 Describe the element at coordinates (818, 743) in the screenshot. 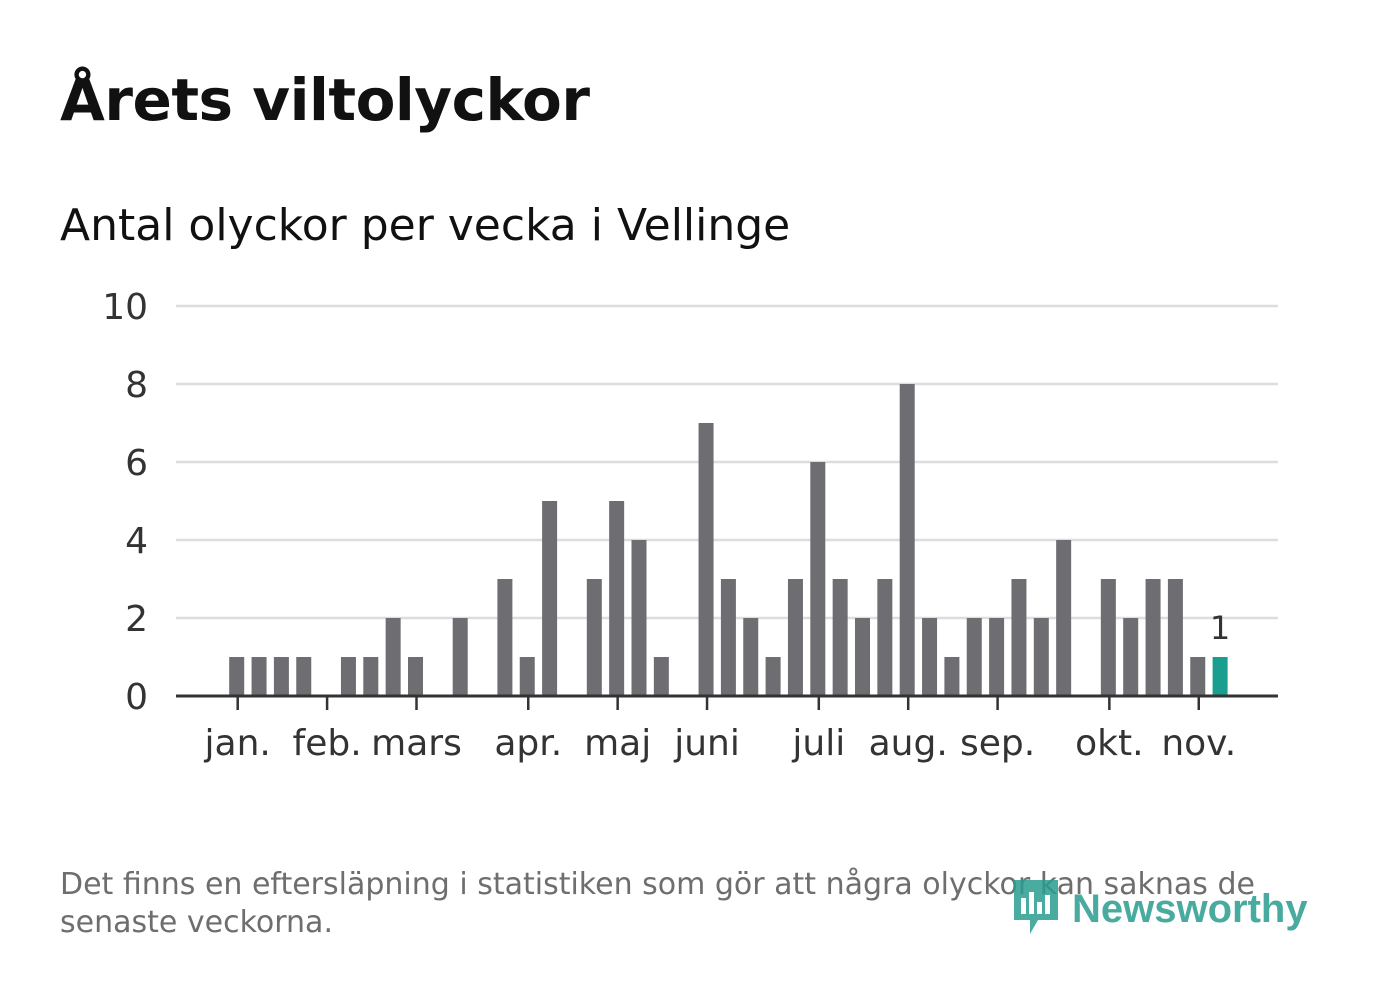

I see `x-tick-label: juli` at that location.